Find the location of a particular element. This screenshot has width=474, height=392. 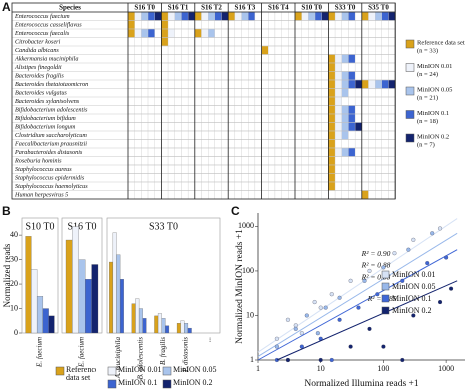

x-tick-label: E. faecium is located at coordinates (82, 352).